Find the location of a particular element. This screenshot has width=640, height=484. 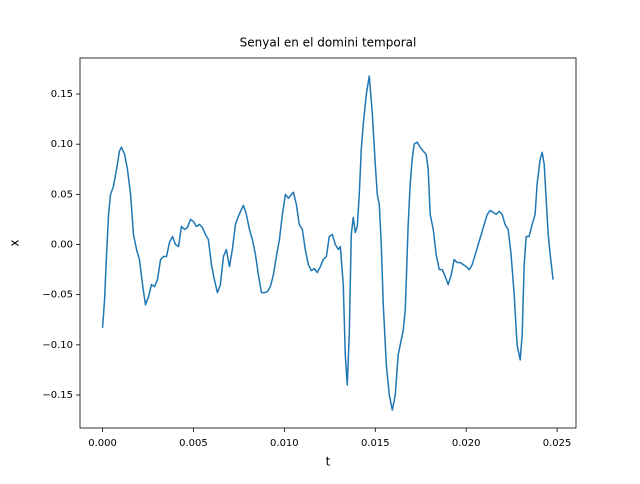

x-tick-label: 0.010 is located at coordinates (284, 443).